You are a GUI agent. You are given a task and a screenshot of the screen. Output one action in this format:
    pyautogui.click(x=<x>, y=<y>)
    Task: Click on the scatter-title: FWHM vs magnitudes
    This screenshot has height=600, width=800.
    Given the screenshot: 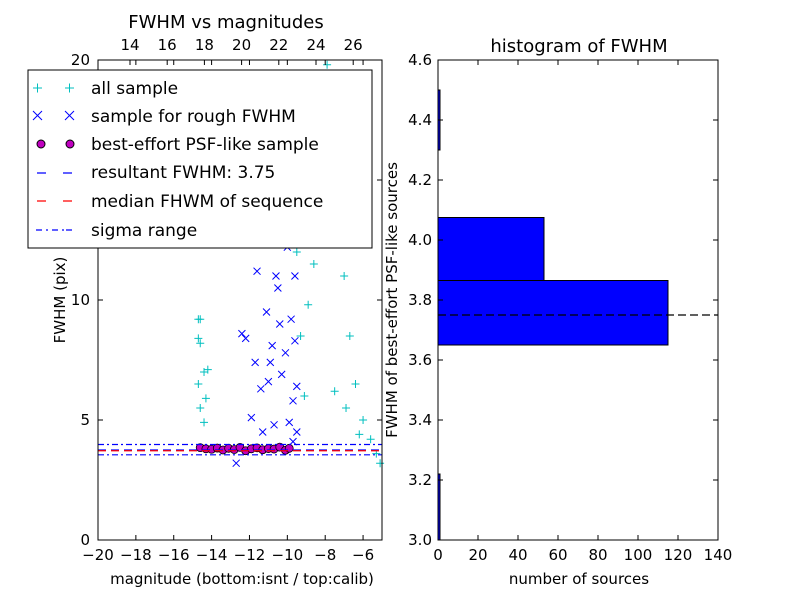 What is the action you would take?
    pyautogui.click(x=225, y=22)
    